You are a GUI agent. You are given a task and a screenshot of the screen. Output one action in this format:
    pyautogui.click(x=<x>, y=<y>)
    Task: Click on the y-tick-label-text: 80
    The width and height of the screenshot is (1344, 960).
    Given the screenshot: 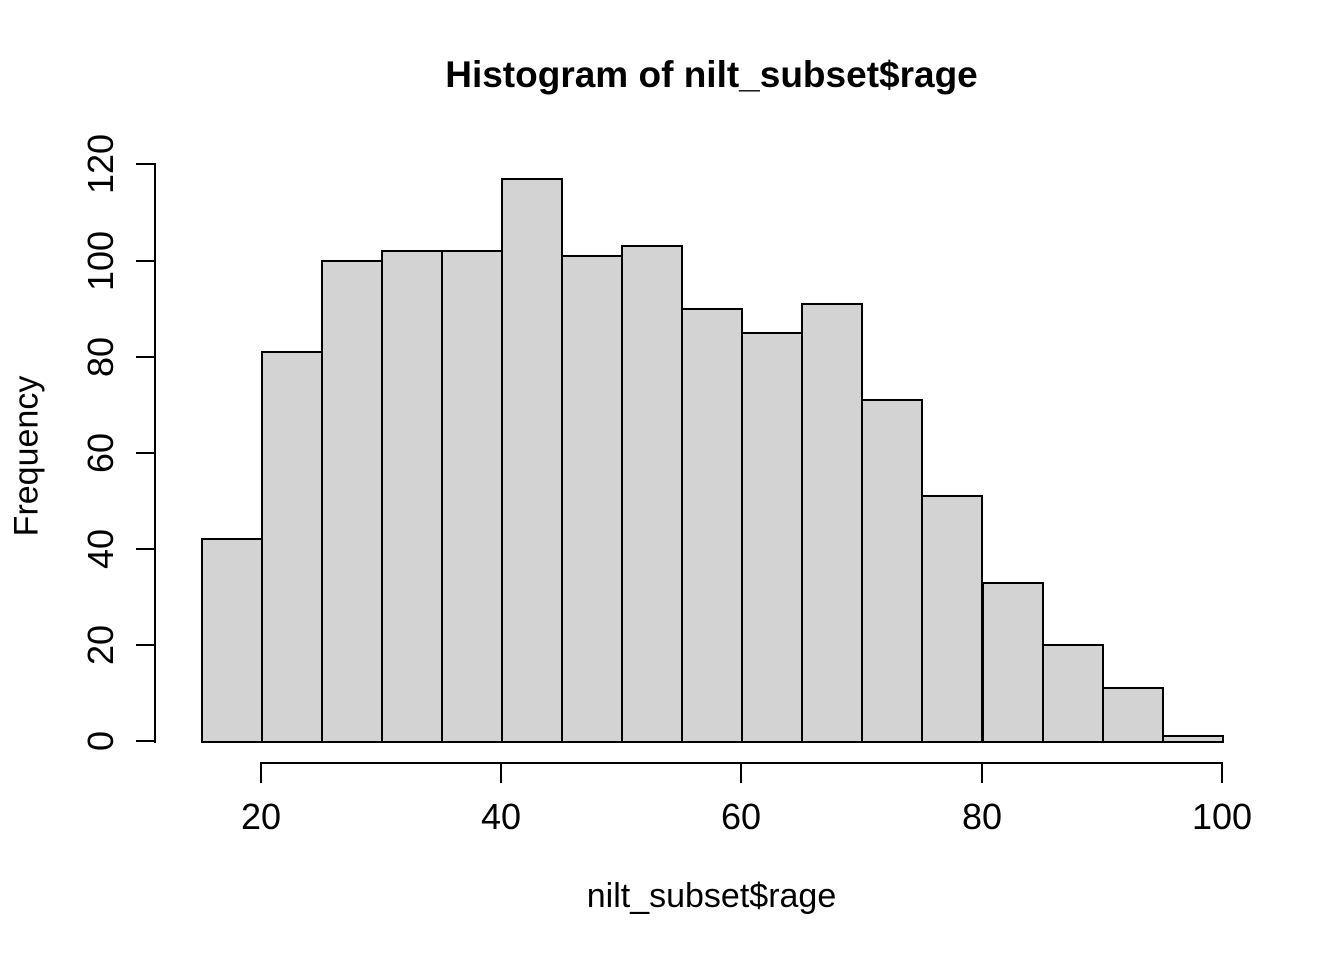 What is the action you would take?
    pyautogui.click(x=100, y=357)
    